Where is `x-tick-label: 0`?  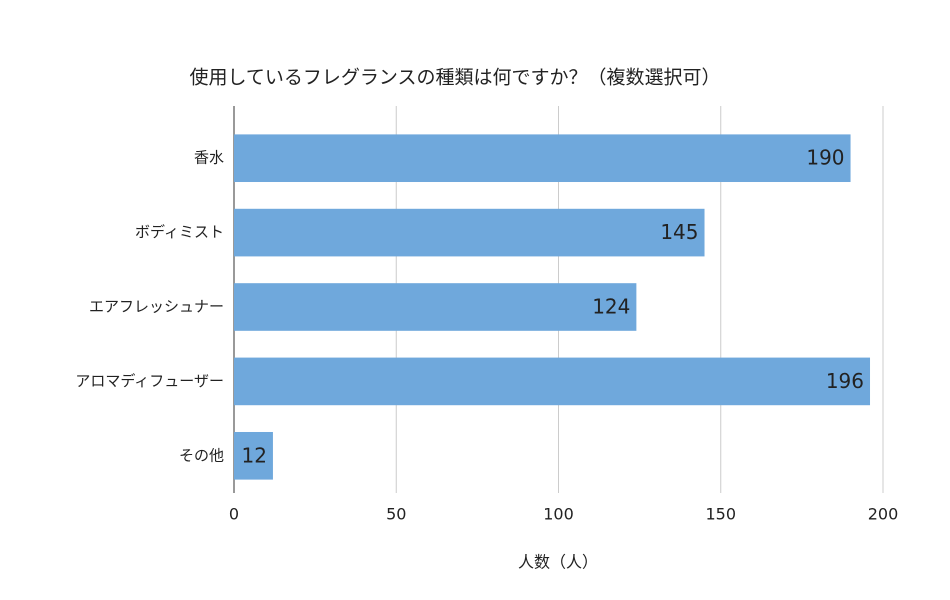
x-tick-label: 0 is located at coordinates (234, 514).